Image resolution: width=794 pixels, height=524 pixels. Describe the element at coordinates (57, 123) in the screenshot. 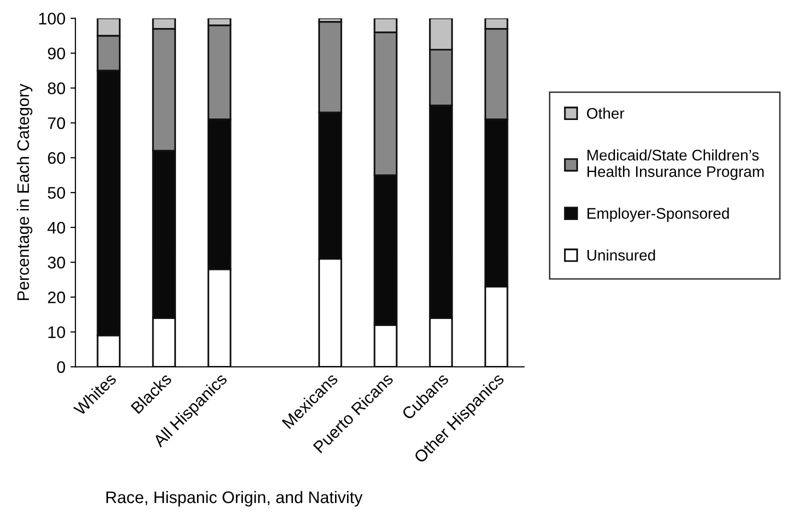

I see `y-tick-label: 70` at that location.